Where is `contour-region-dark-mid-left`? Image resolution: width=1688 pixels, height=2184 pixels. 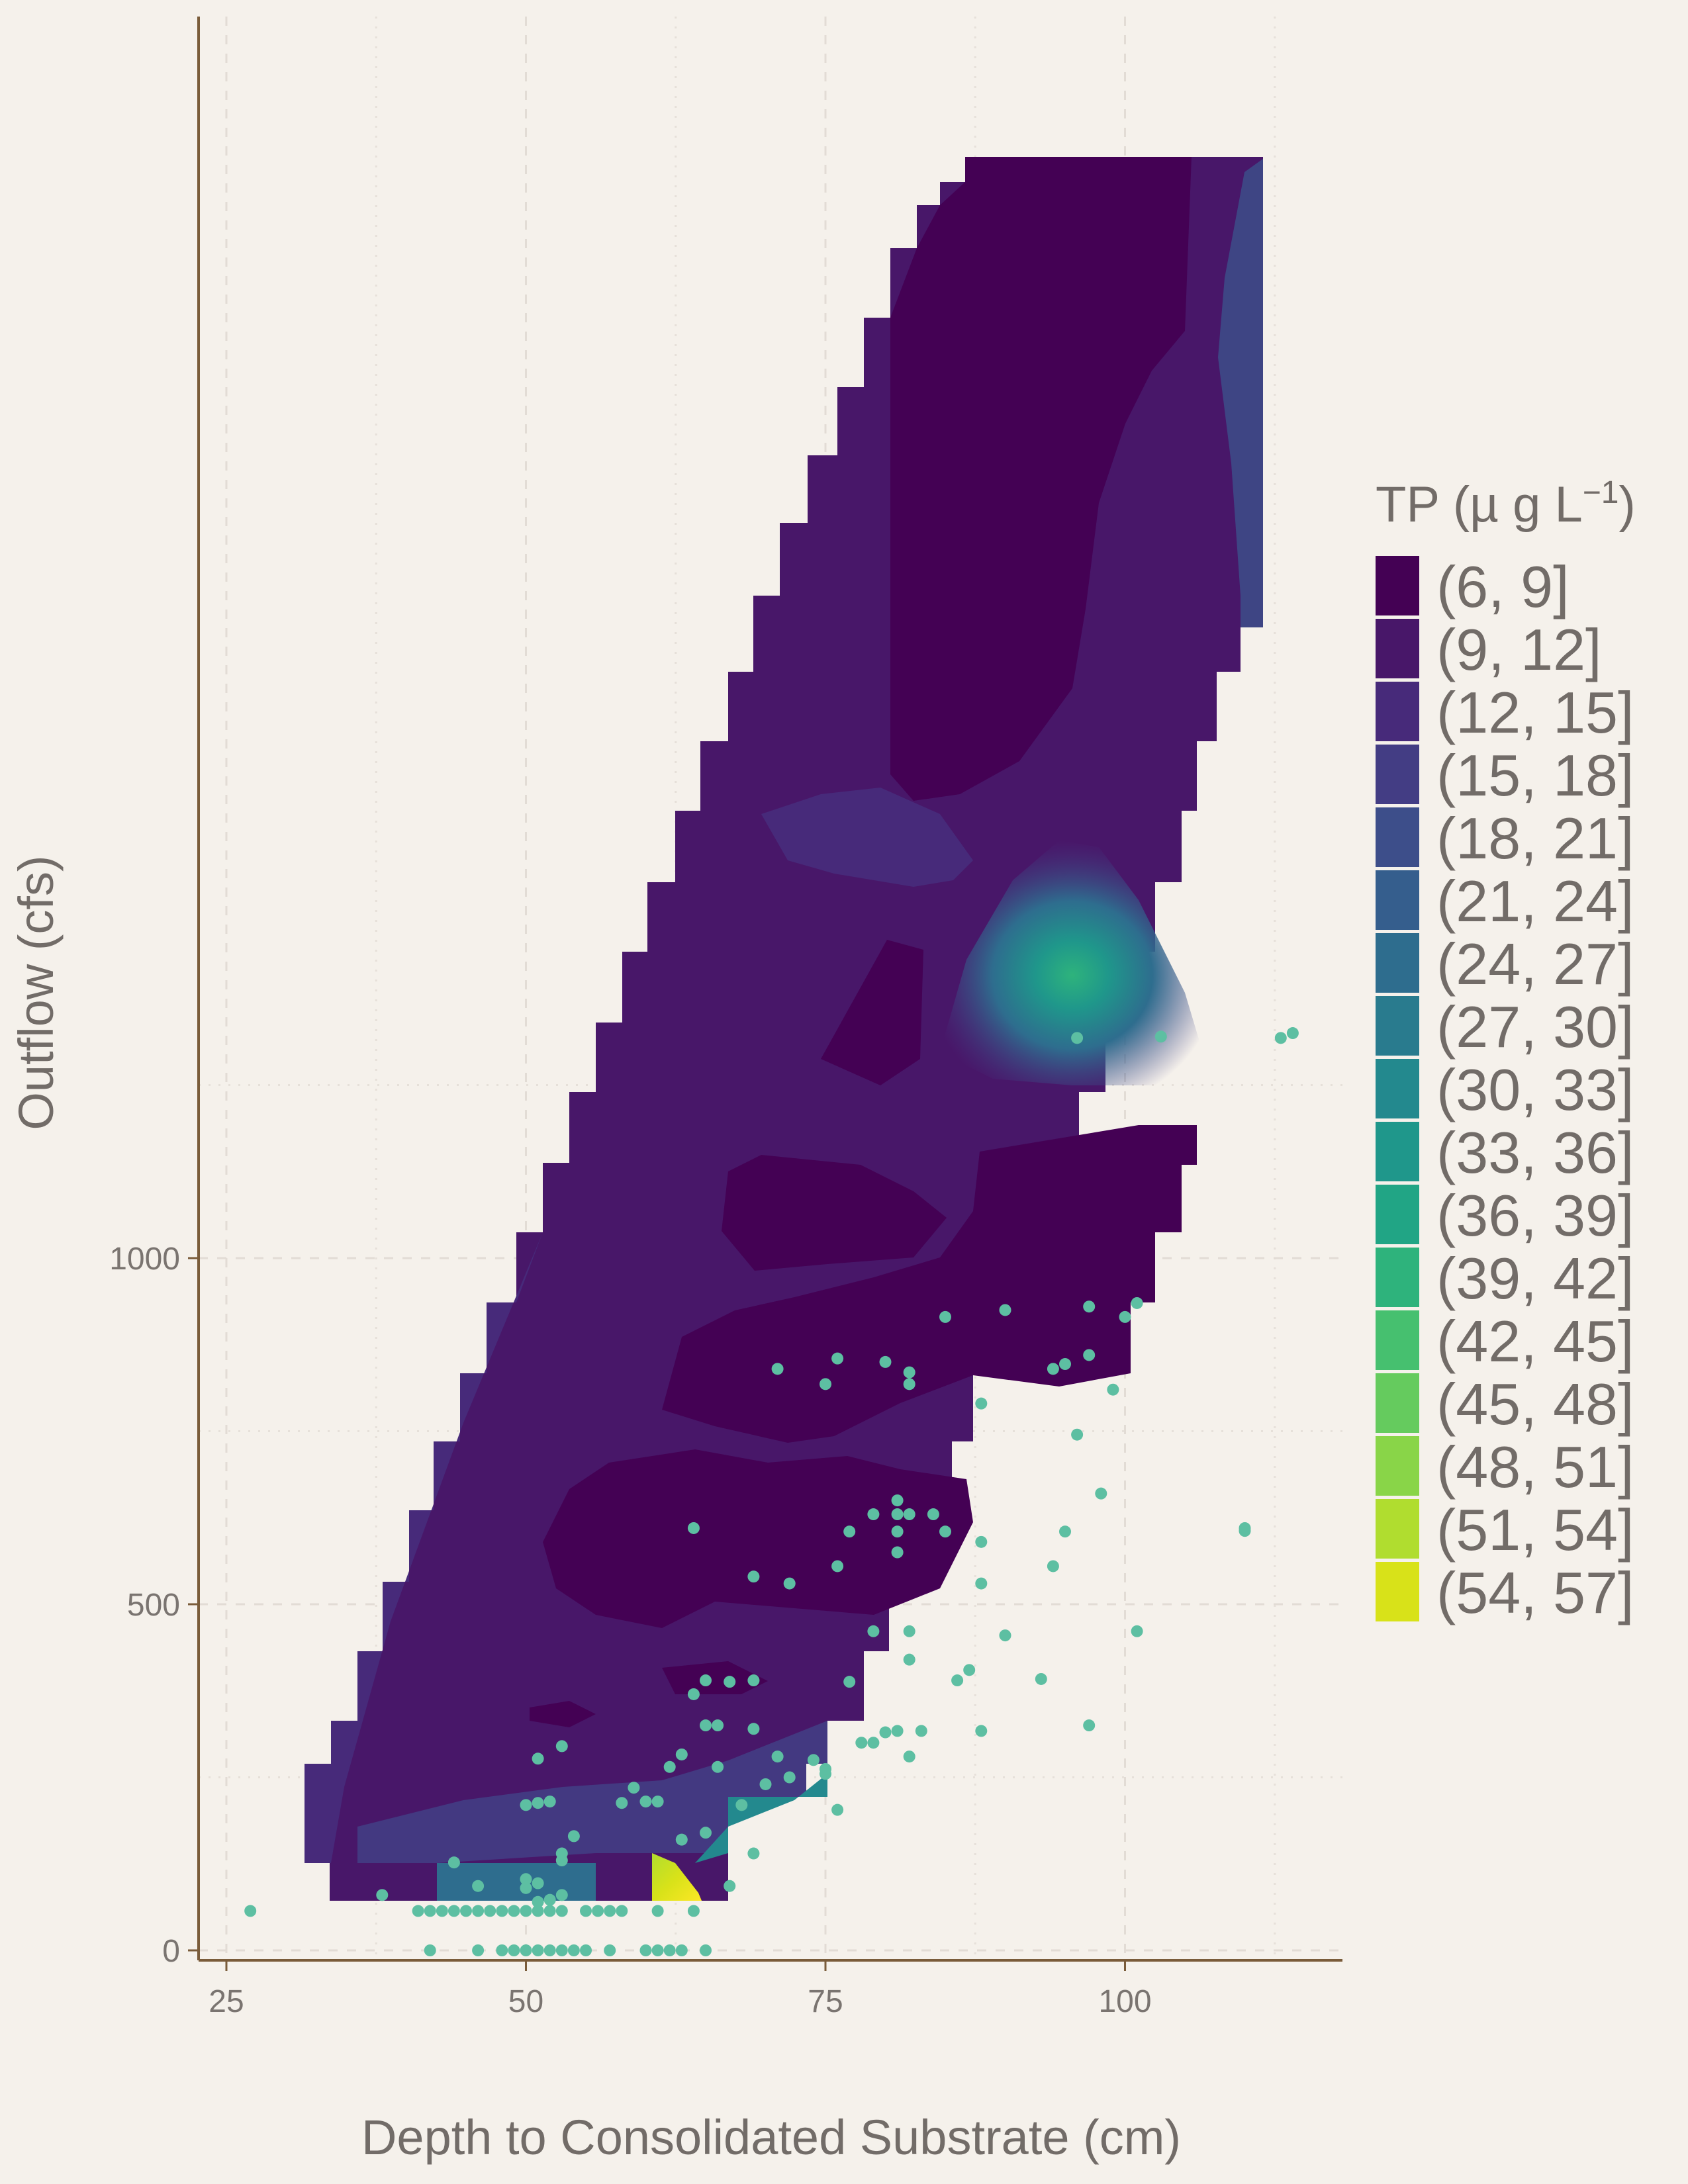 contour-region-dark-mid-left is located at coordinates (872, 1012).